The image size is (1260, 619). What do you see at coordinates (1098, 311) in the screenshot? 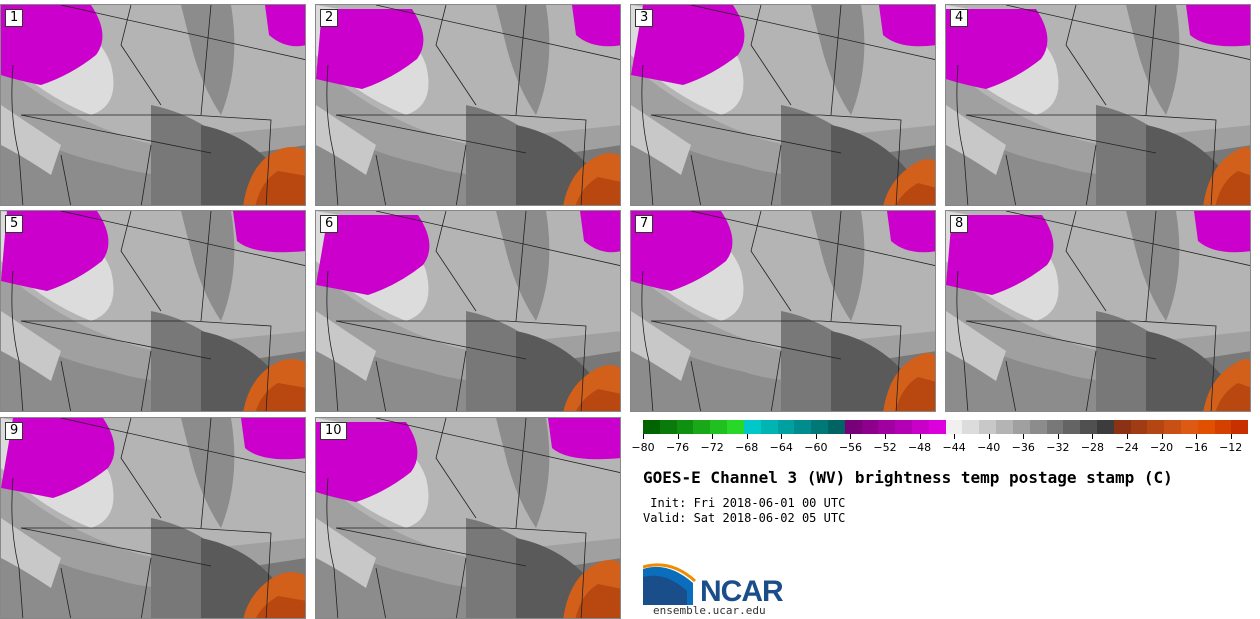
I see `map-panel-8: 8` at bounding box center [1098, 311].